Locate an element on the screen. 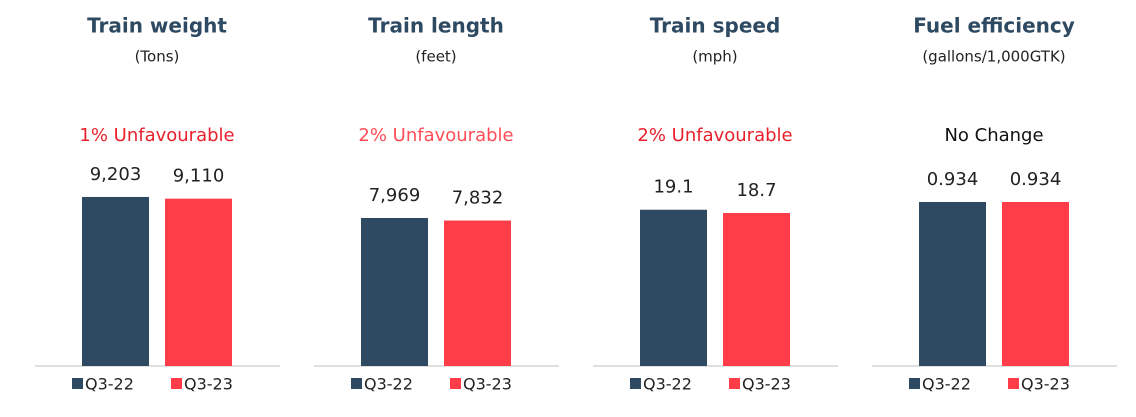  annotation: No Change is located at coordinates (993, 135).